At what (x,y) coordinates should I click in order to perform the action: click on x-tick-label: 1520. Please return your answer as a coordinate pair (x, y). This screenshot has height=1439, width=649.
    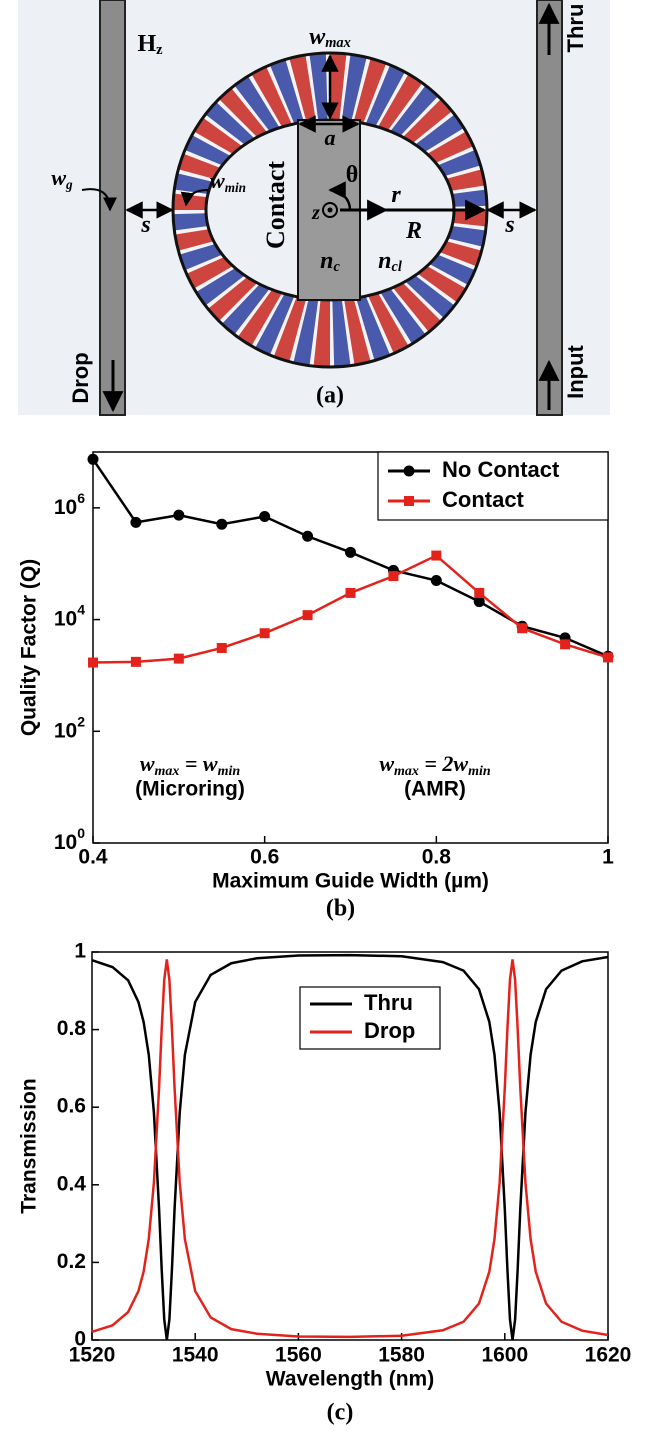
    Looking at the image, I should click on (92, 1355).